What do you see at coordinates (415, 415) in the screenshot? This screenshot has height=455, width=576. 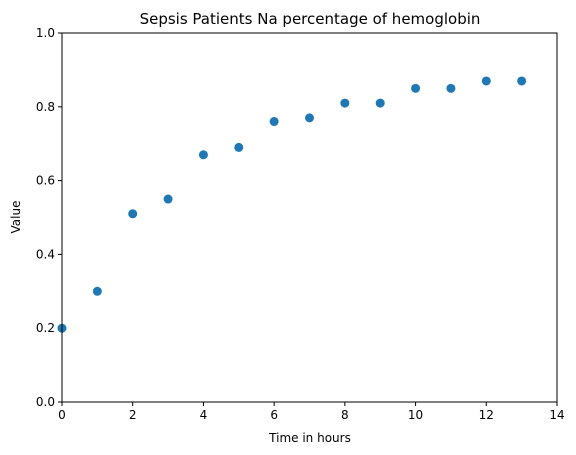 I see `x-tick-label: 10` at bounding box center [415, 415].